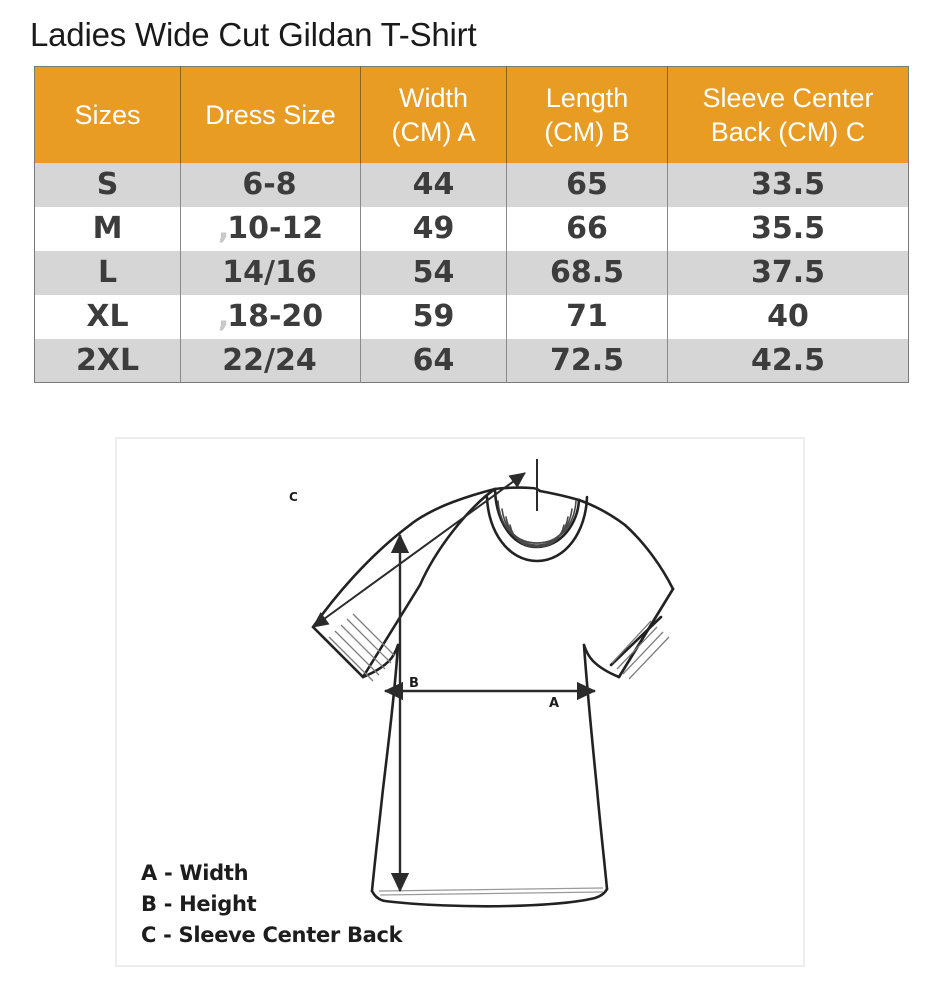  What do you see at coordinates (587, 360) in the screenshot?
I see `cell-length: 72.5` at bounding box center [587, 360].